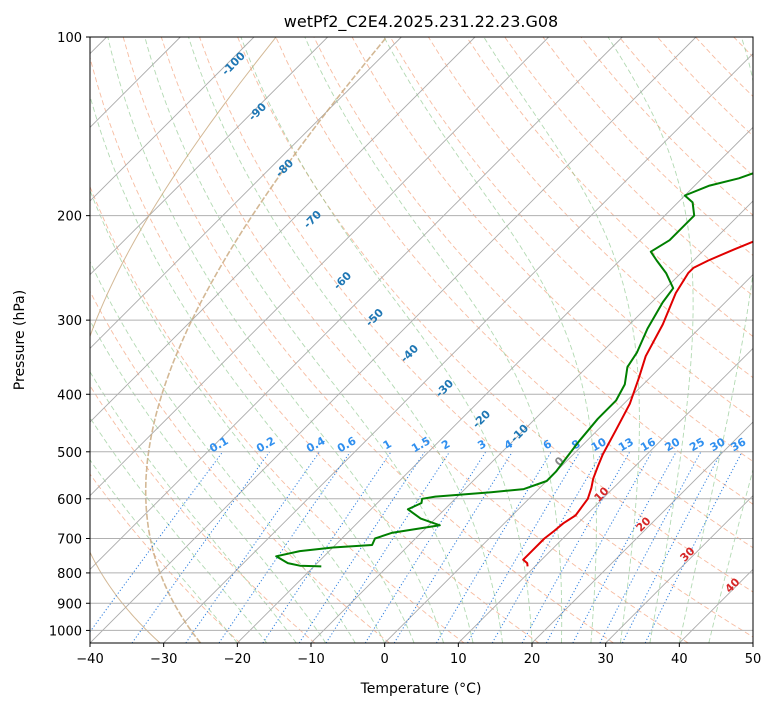 This screenshot has width=775, height=708. Describe the element at coordinates (69, 500) in the screenshot. I see `y-tick-label: 600` at that location.